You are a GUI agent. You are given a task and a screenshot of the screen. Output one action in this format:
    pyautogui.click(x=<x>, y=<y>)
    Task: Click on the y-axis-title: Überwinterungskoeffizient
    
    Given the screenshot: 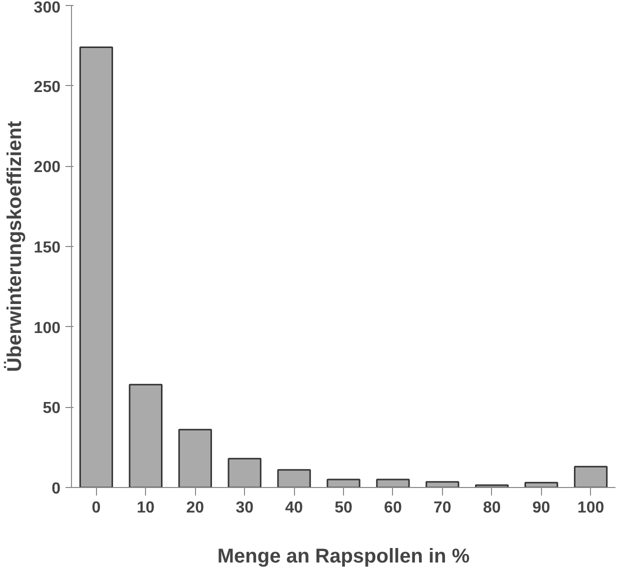 What is the action you would take?
    pyautogui.click(x=14, y=246)
    